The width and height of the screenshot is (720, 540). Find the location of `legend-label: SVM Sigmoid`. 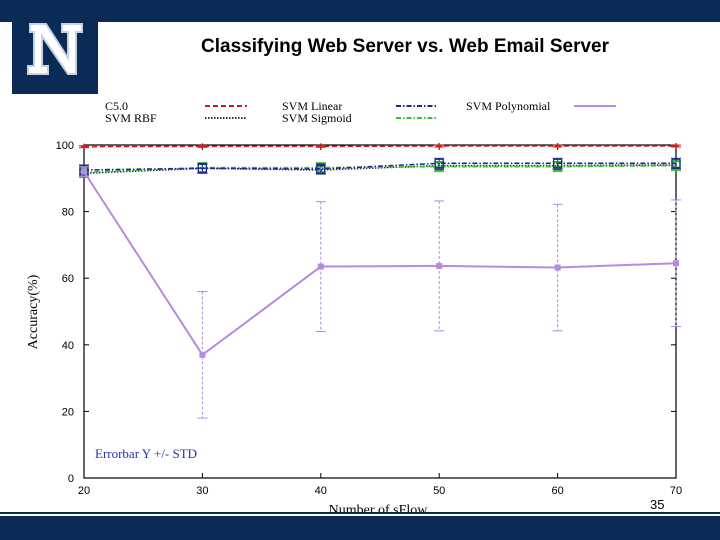

legend-label: SVM Sigmoid is located at coordinates (317, 118).